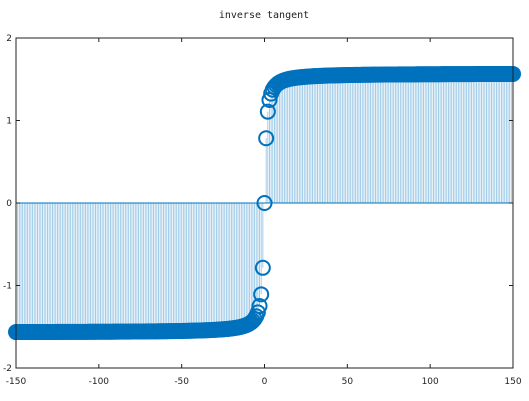  I want to click on x-tick-label: 50, so click(348, 382).